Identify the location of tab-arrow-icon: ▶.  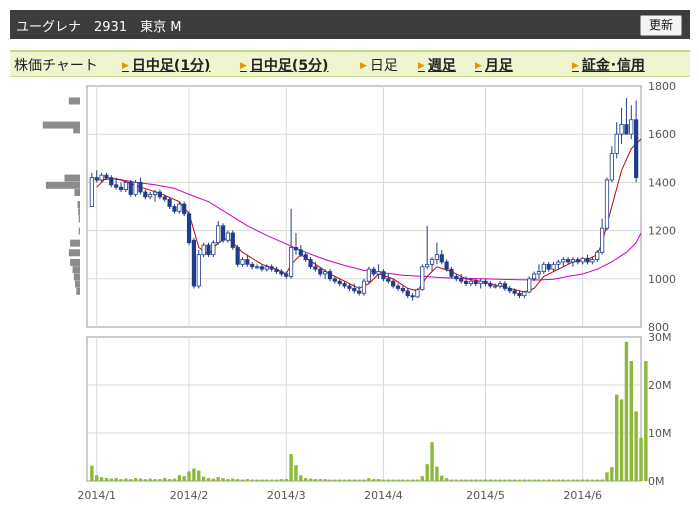
(575, 66).